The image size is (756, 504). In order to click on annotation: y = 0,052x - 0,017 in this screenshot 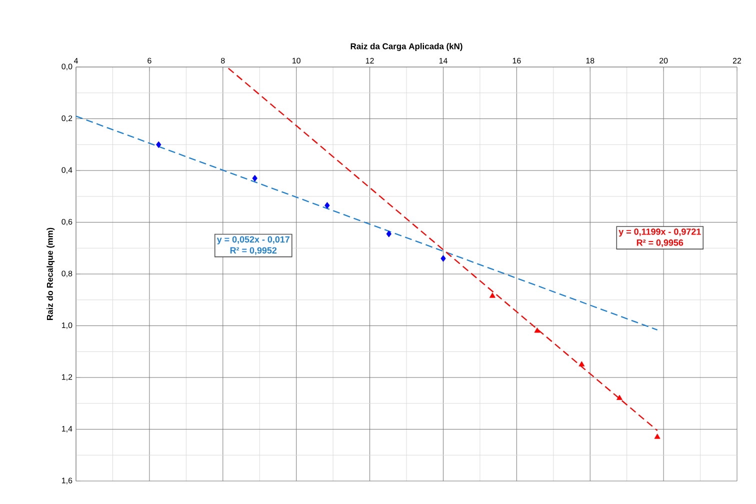, I will do `click(253, 240)`.